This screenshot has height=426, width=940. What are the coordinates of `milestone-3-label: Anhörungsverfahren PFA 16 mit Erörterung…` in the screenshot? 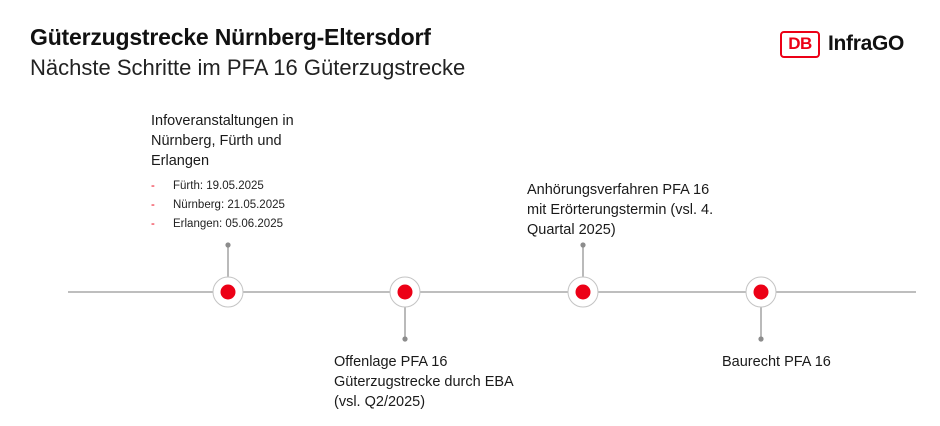 It's located at (620, 210).